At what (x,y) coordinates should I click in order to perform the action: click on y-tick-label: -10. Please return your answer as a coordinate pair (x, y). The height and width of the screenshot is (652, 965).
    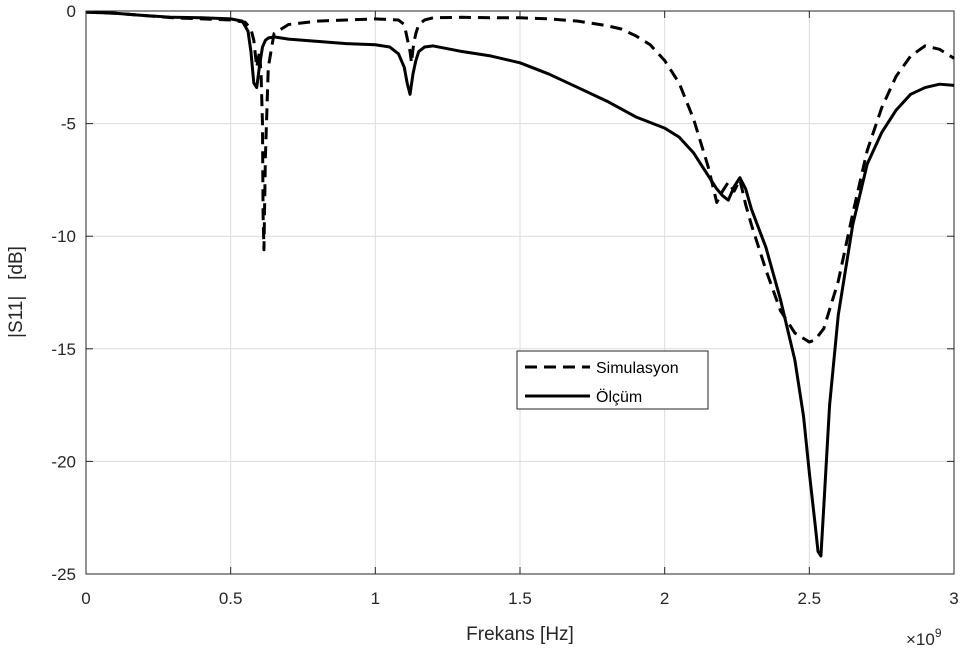
    Looking at the image, I should click on (63, 236).